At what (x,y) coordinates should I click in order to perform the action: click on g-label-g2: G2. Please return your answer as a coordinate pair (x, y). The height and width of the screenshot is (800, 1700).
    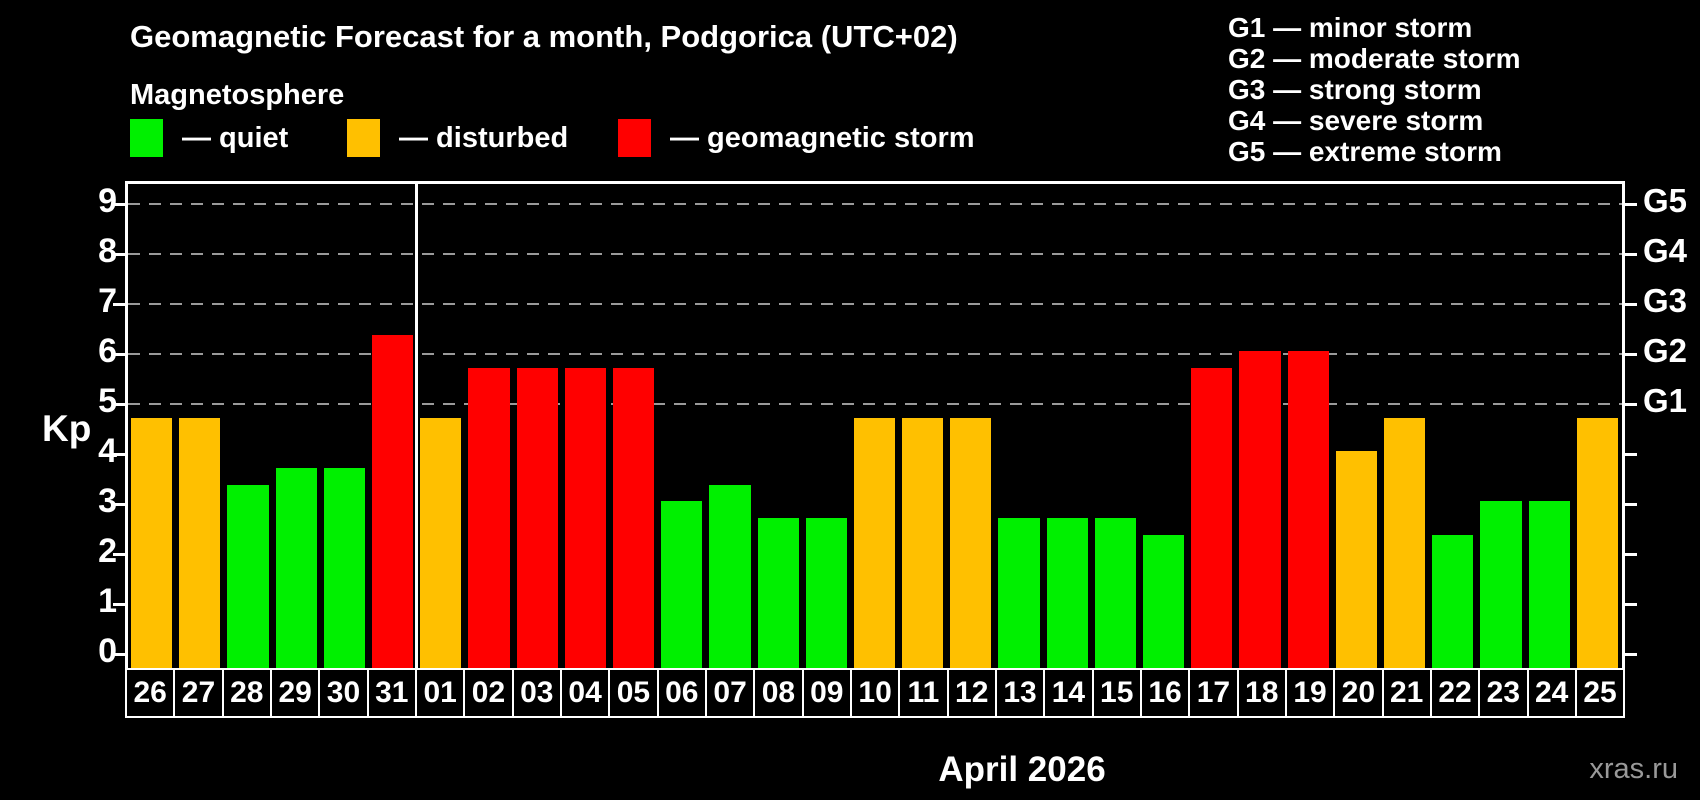
    Looking at the image, I should click on (1665, 350).